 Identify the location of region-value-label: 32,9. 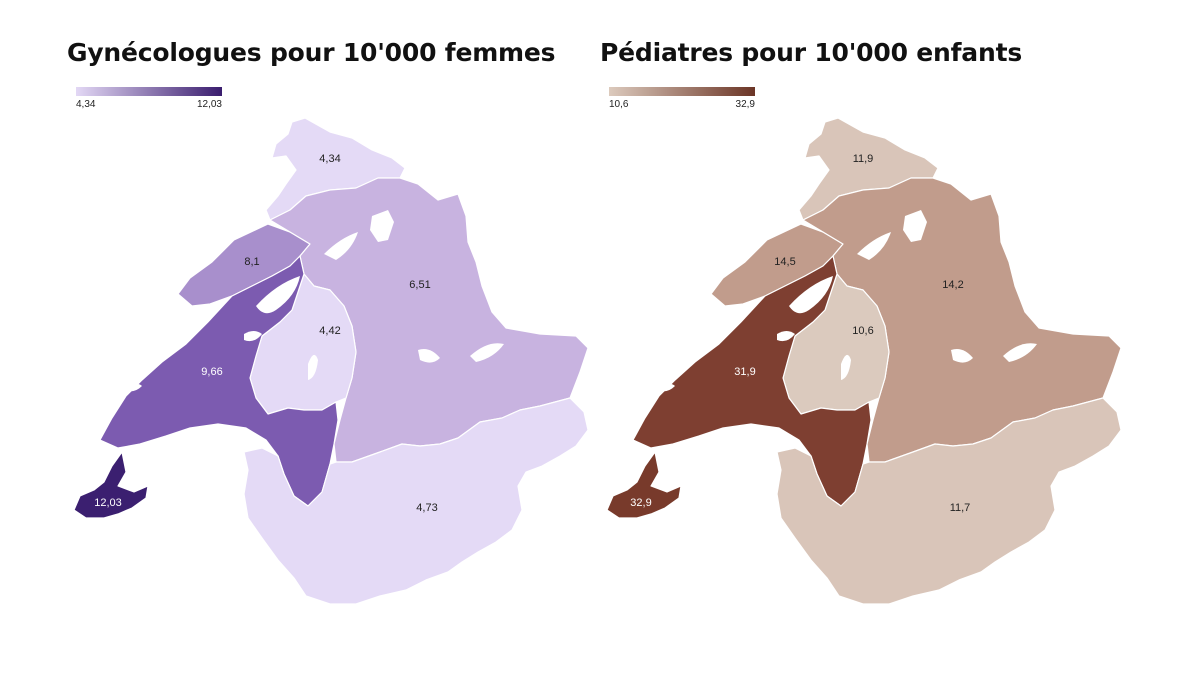
(640, 503).